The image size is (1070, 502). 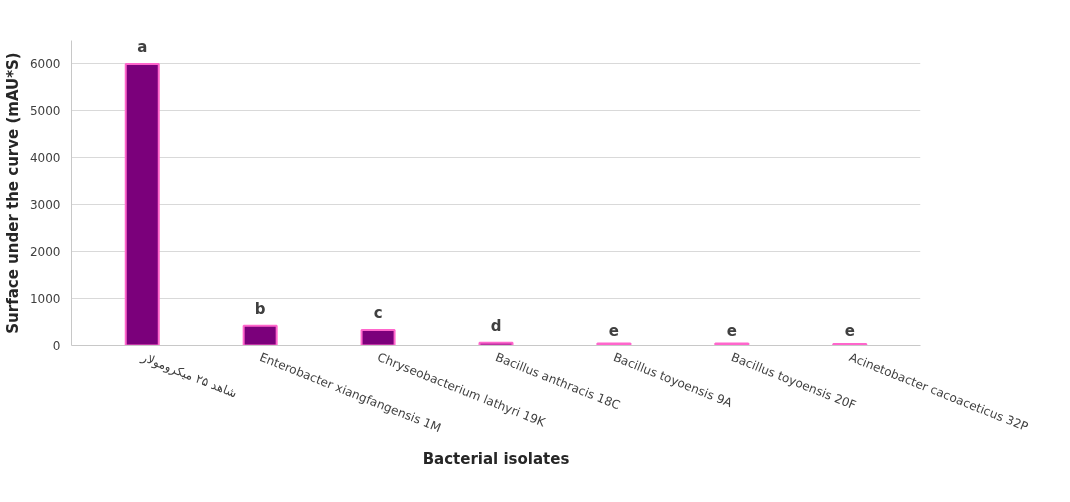 What do you see at coordinates (45, 299) in the screenshot?
I see `y-tick-label: 1000` at bounding box center [45, 299].